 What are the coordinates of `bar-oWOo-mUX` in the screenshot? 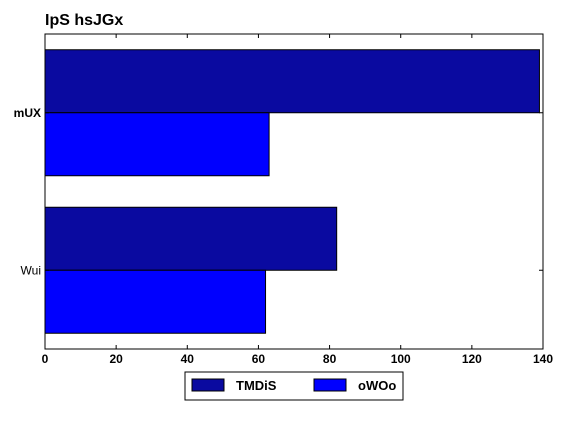 It's located at (157, 144).